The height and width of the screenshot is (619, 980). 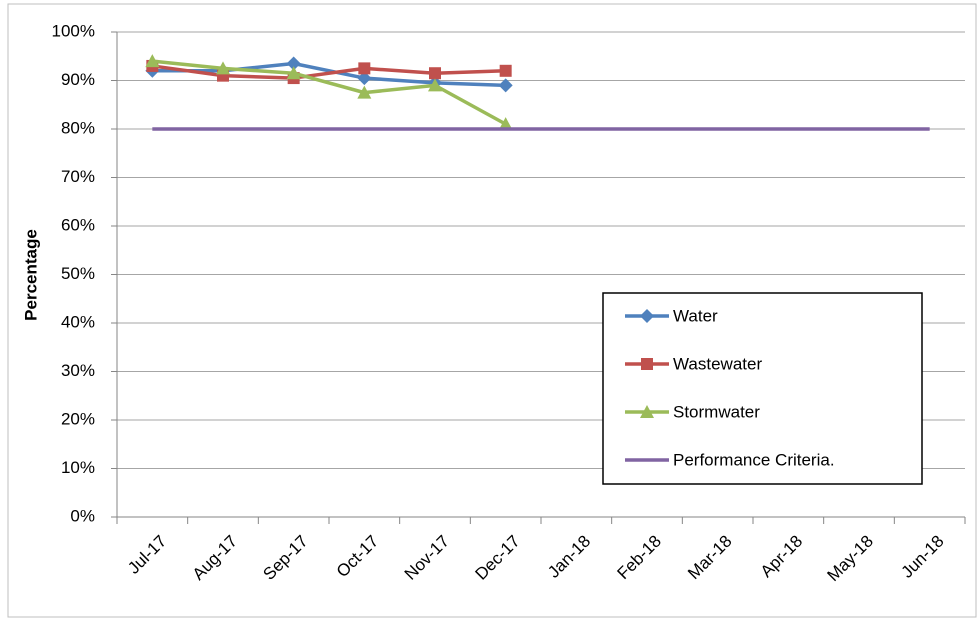 What do you see at coordinates (762, 388) in the screenshot?
I see `legend-box` at bounding box center [762, 388].